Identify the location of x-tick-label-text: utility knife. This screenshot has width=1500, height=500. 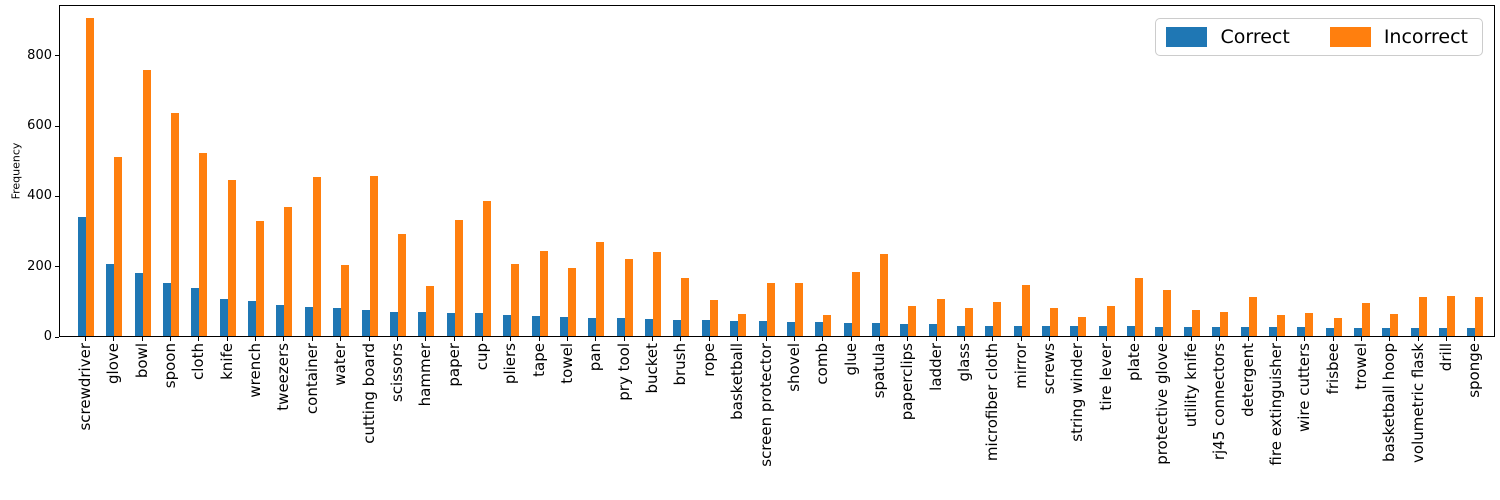
(1190, 385).